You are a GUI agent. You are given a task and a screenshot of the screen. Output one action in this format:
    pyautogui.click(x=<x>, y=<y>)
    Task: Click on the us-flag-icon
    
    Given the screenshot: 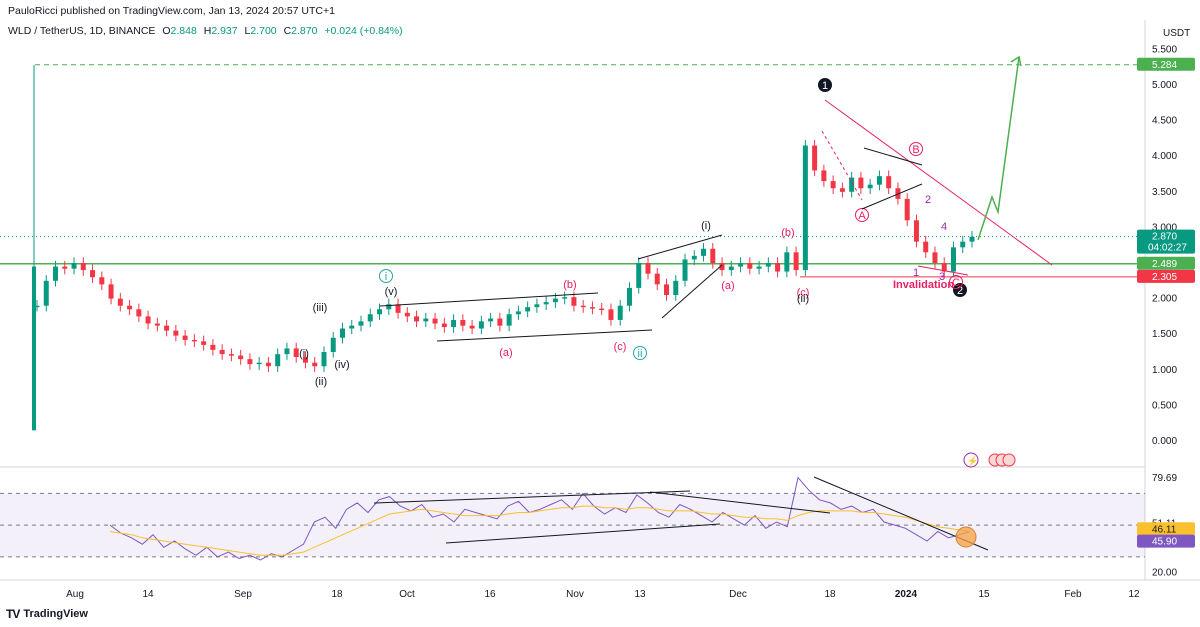 What is the action you would take?
    pyautogui.click(x=1009, y=460)
    